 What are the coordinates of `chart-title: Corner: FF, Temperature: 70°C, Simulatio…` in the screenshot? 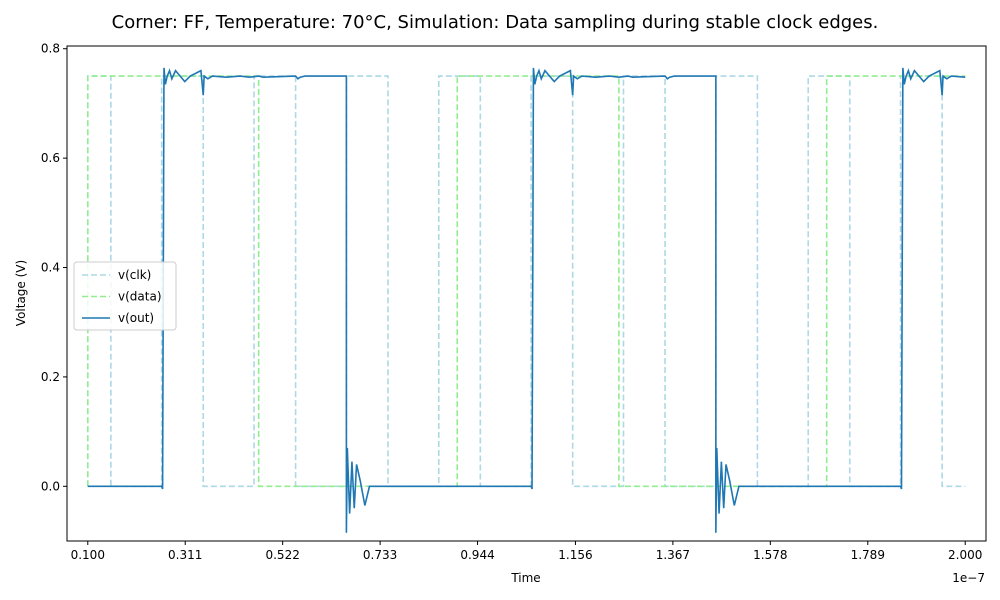 It's located at (495, 22).